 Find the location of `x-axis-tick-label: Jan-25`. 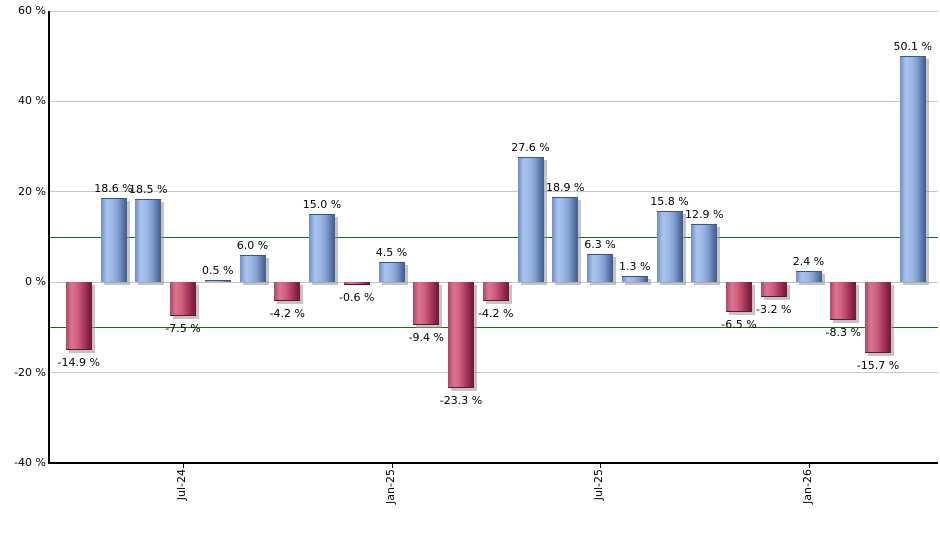

x-axis-tick-label: Jan-25 is located at coordinates (390, 486).